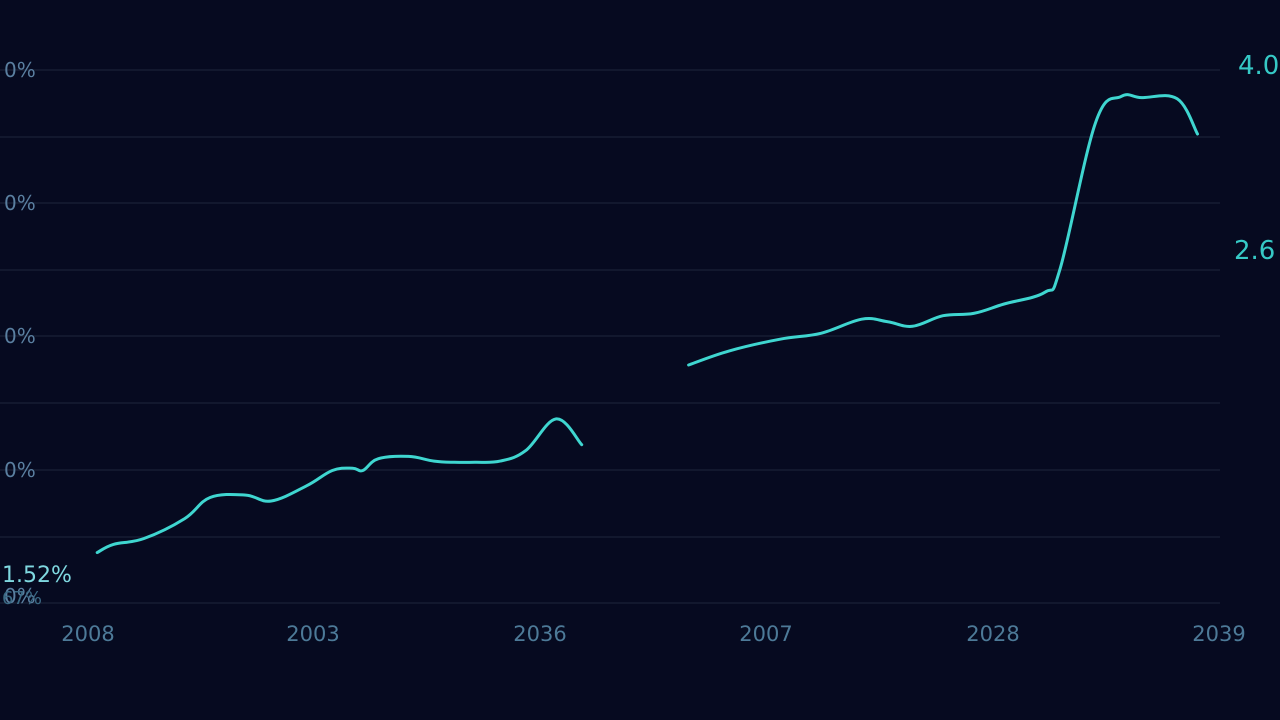  I want to click on x-tick-label: 2007, so click(765, 634).